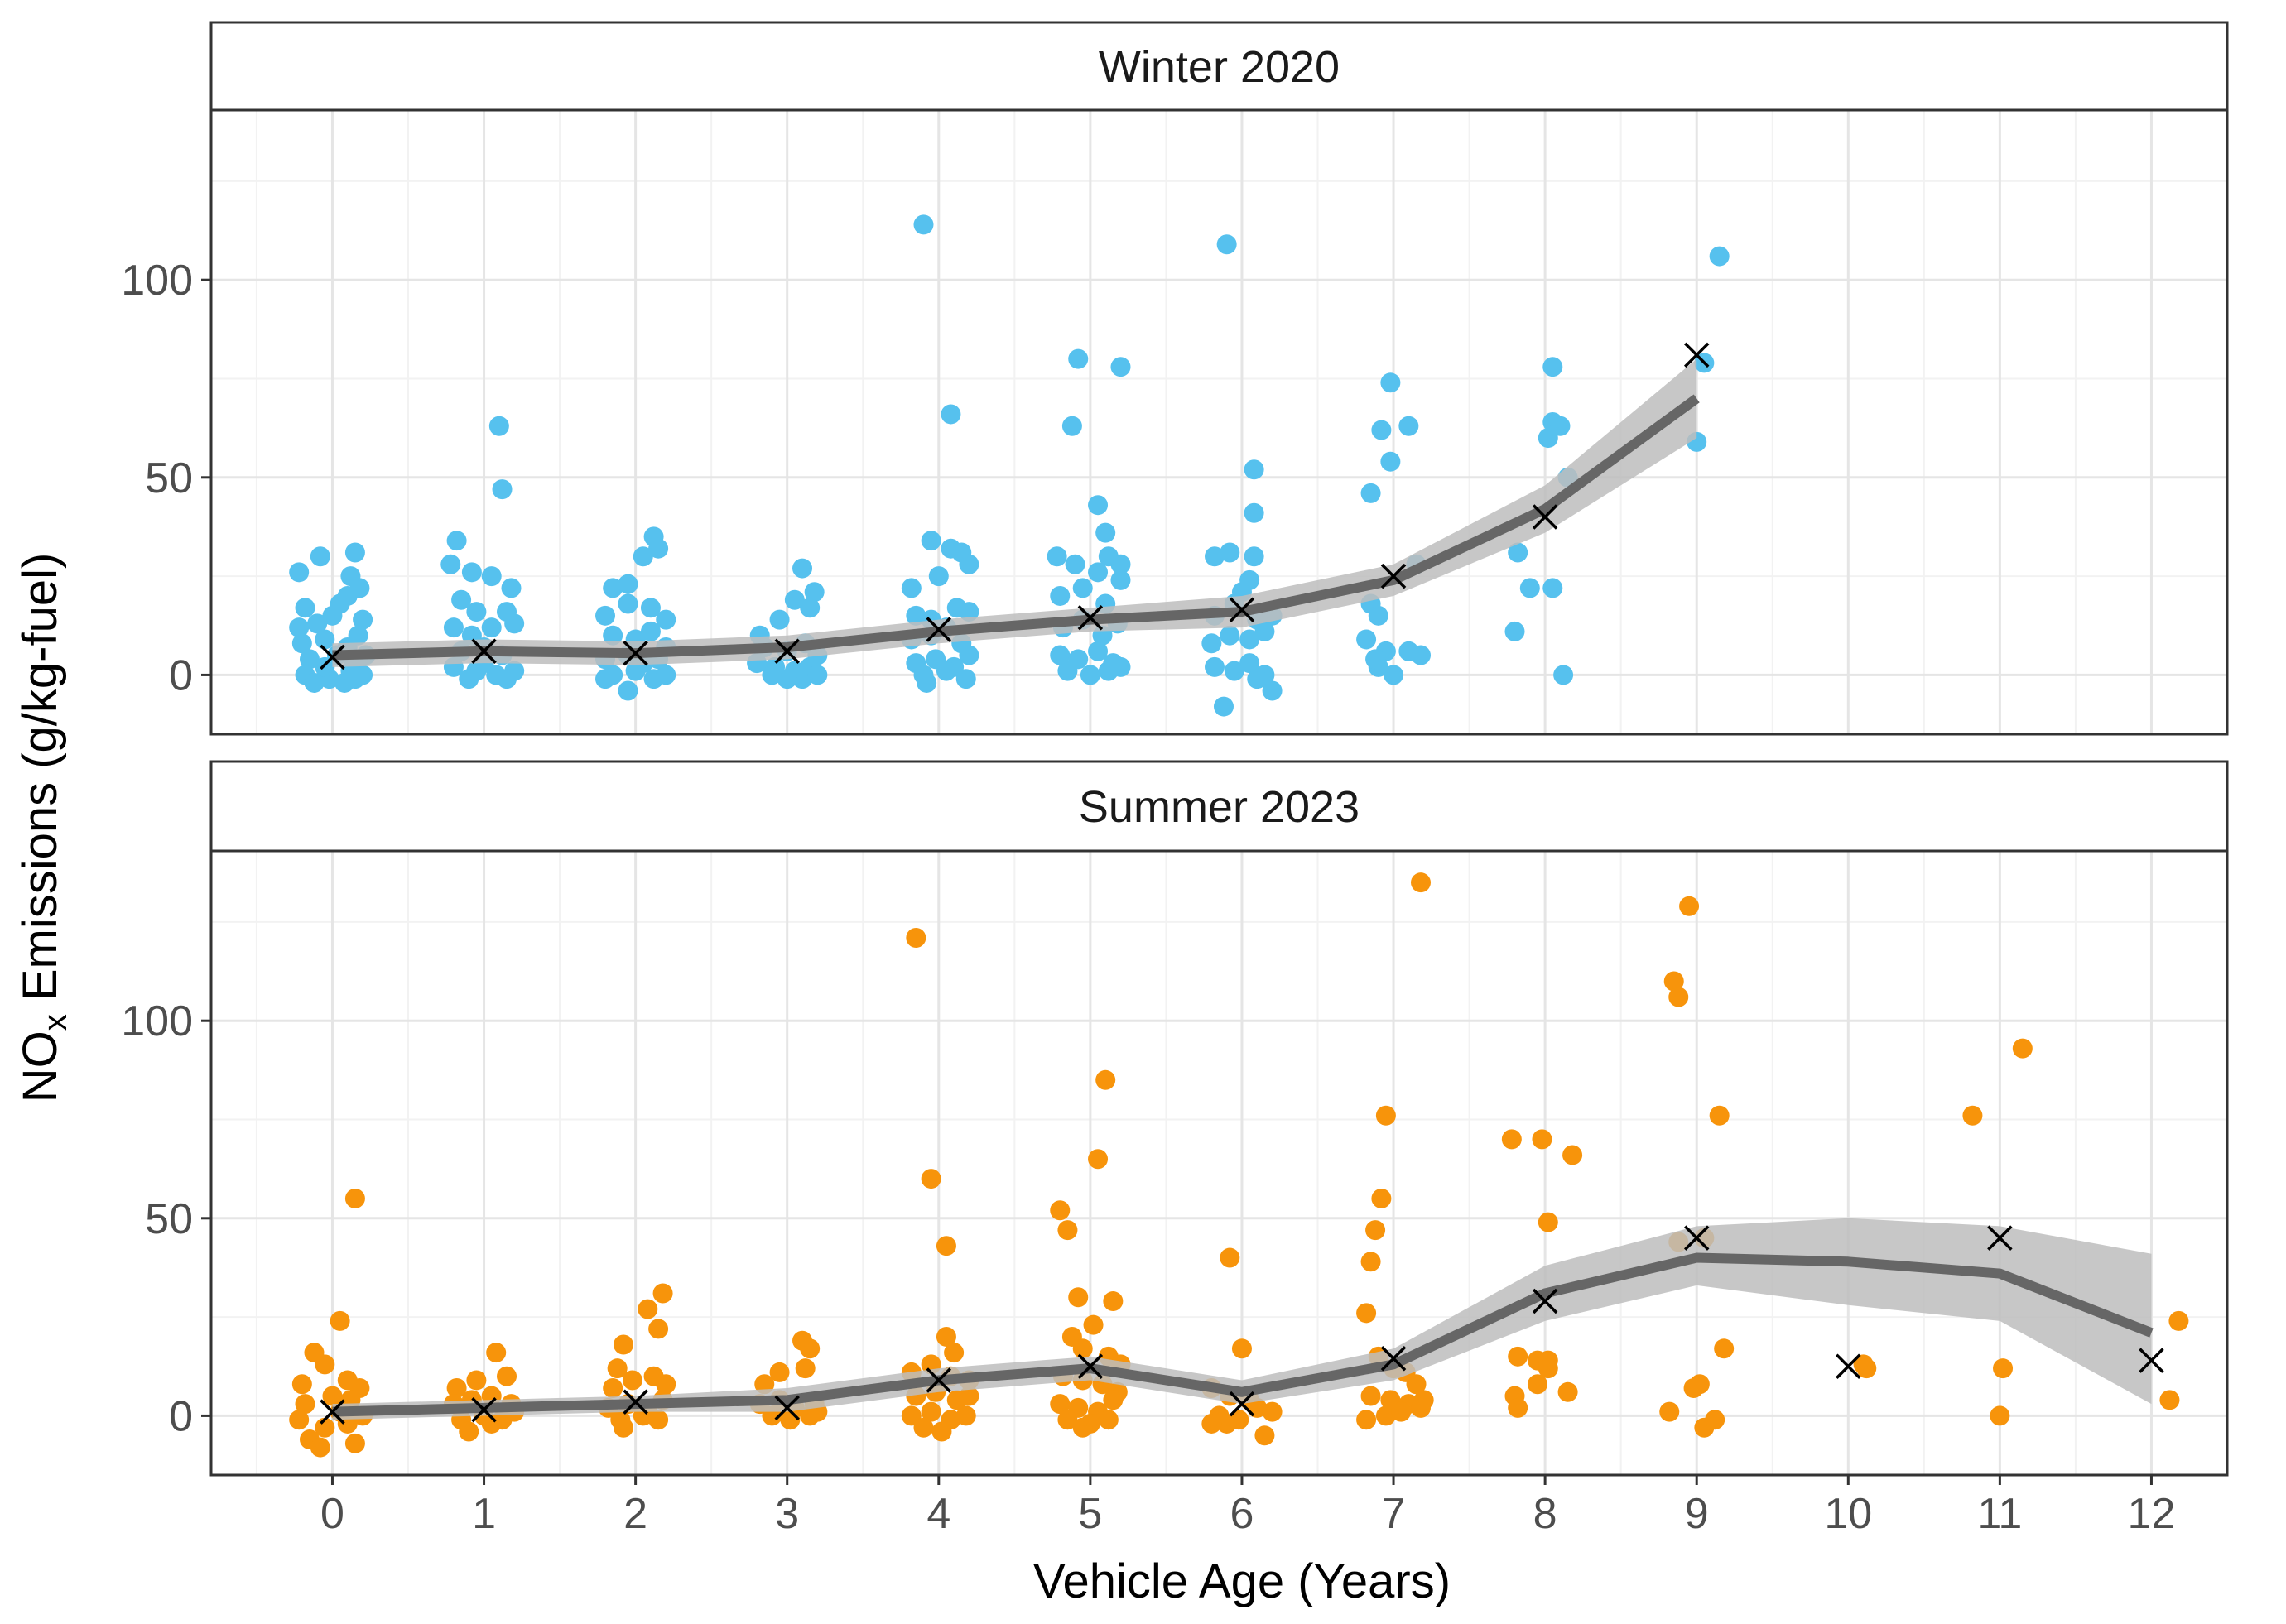 This screenshot has width=2286, height=1624. Describe the element at coordinates (635, 1514) in the screenshot. I see `x-tick-label: 2` at that location.